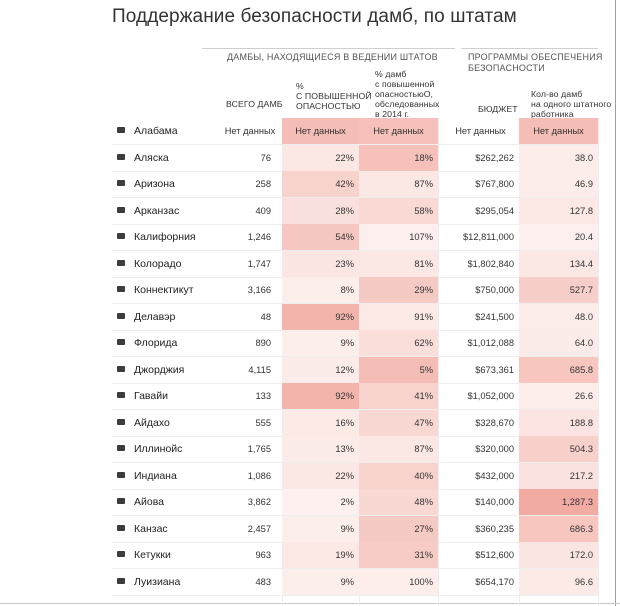 The width and height of the screenshot is (620, 606). What do you see at coordinates (250, 131) in the screenshot?
I see `total-dams-cell: Нет данных` at bounding box center [250, 131].